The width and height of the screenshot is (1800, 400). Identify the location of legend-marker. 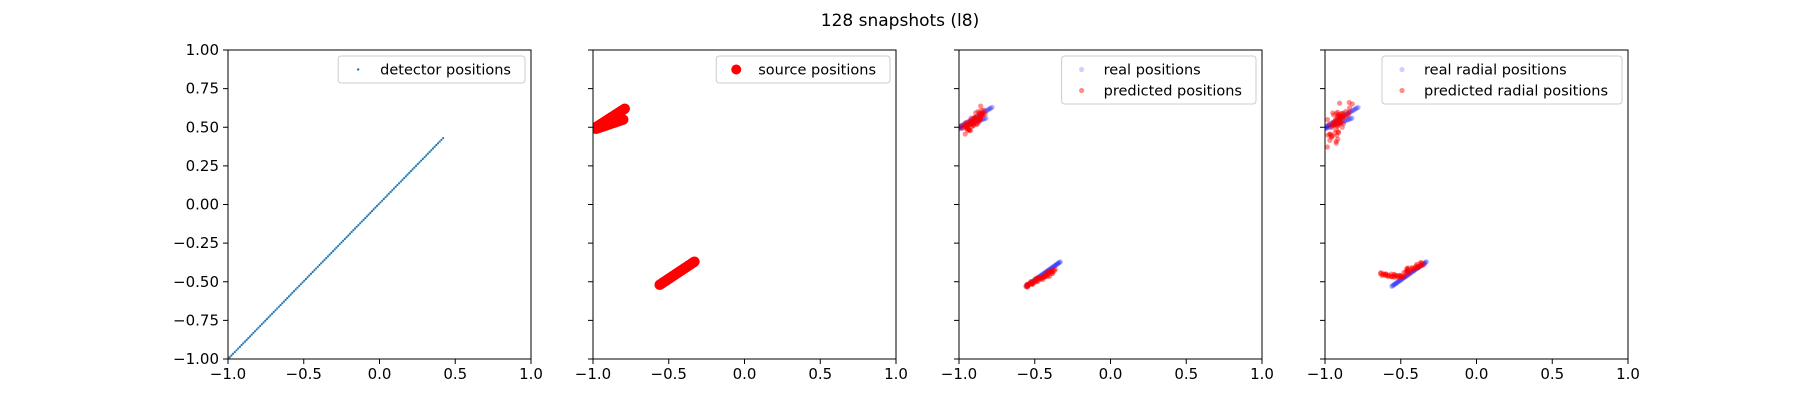
(1402, 69).